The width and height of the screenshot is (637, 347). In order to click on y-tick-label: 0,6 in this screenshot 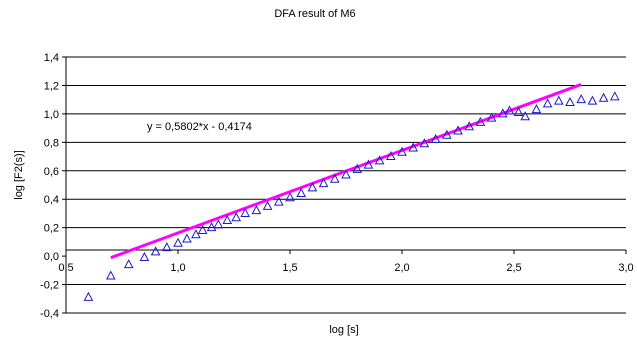, I will do `click(51, 172)`.